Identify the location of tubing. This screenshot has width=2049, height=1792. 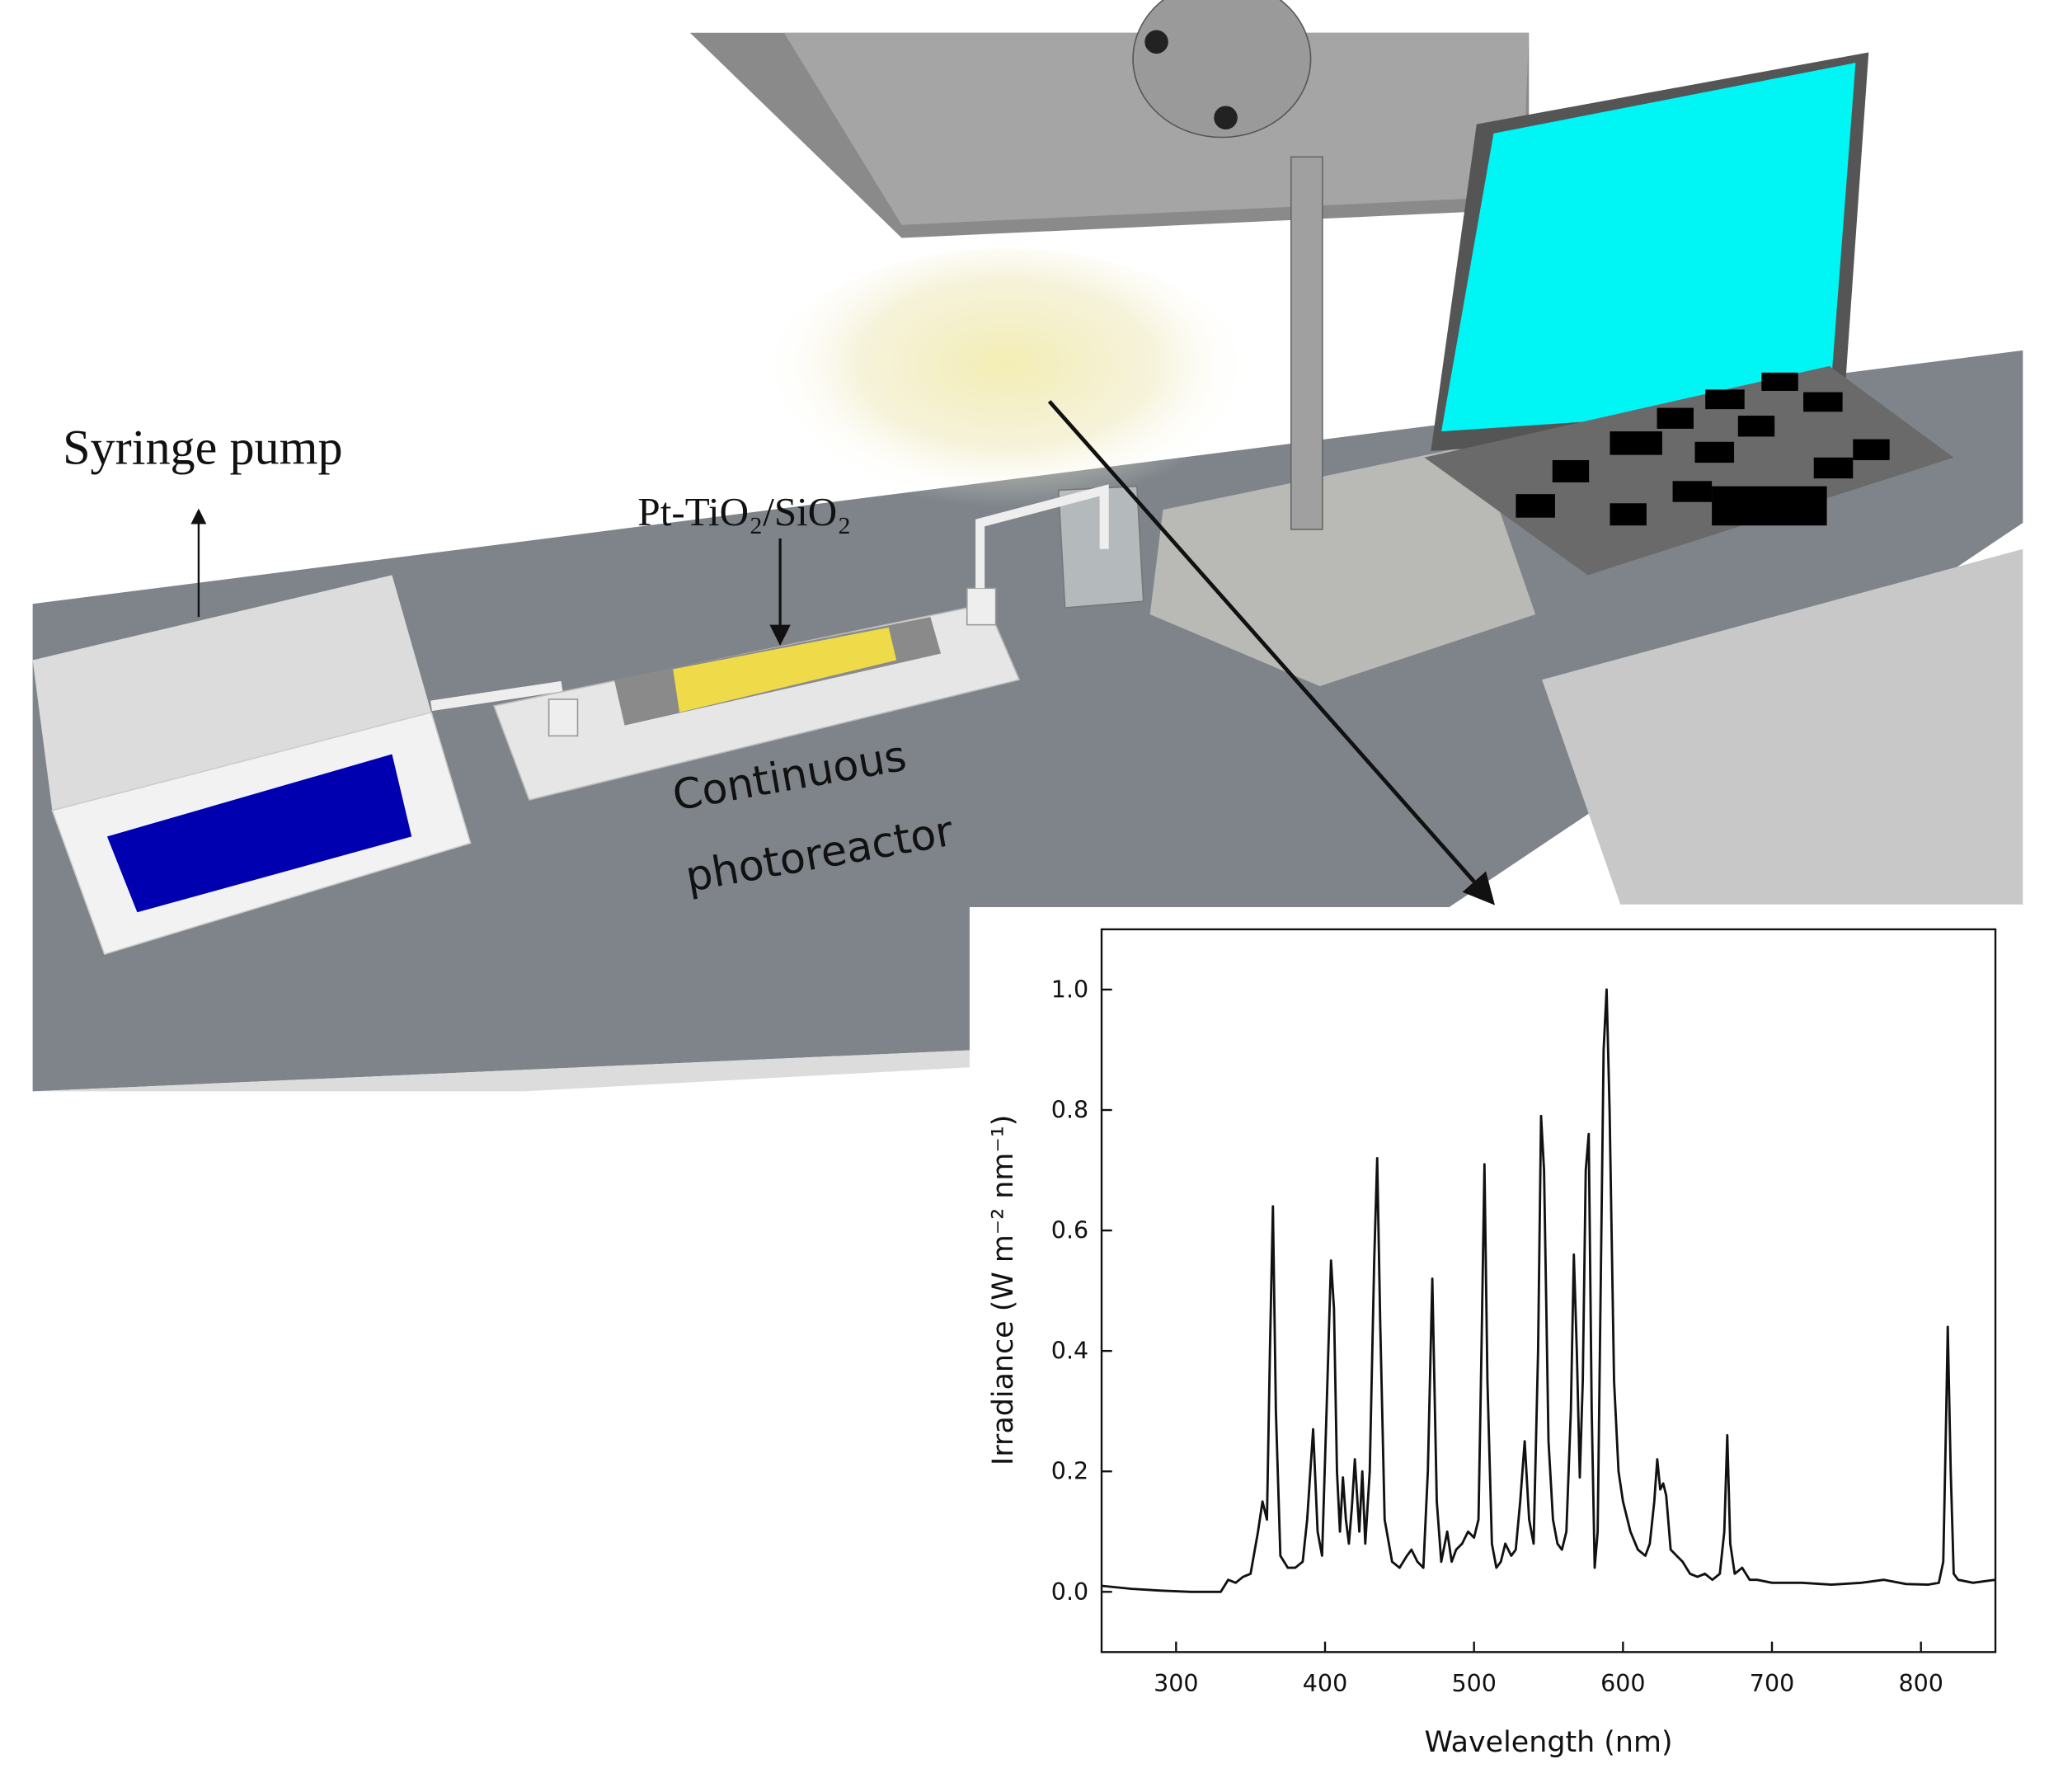
(496, 696).